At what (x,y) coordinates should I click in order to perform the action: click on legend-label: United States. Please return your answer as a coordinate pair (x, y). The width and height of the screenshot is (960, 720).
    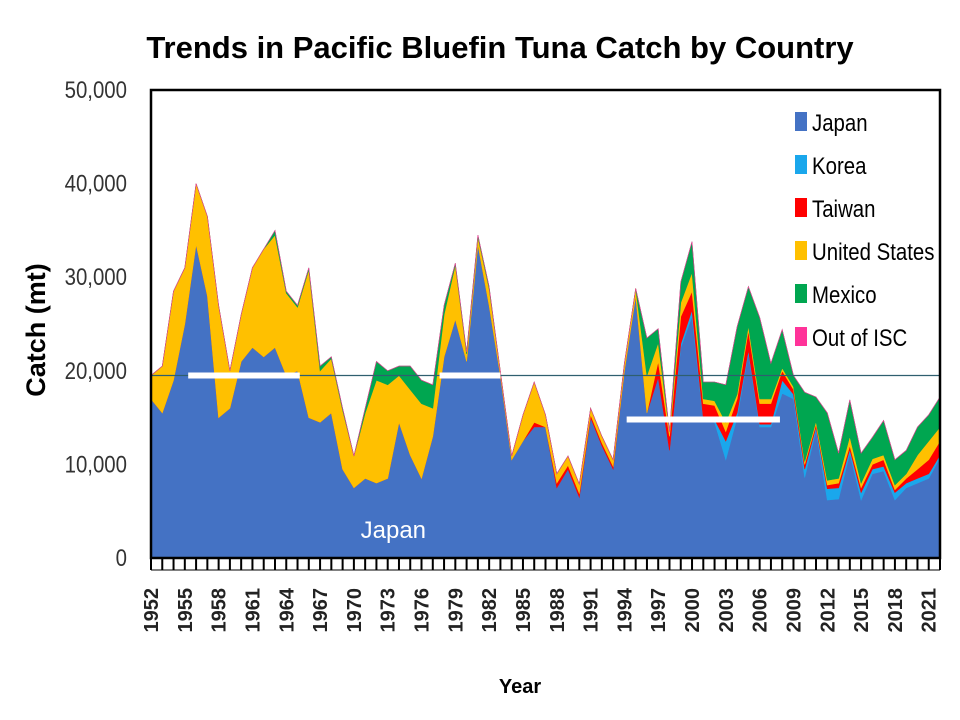
    Looking at the image, I should click on (873, 251).